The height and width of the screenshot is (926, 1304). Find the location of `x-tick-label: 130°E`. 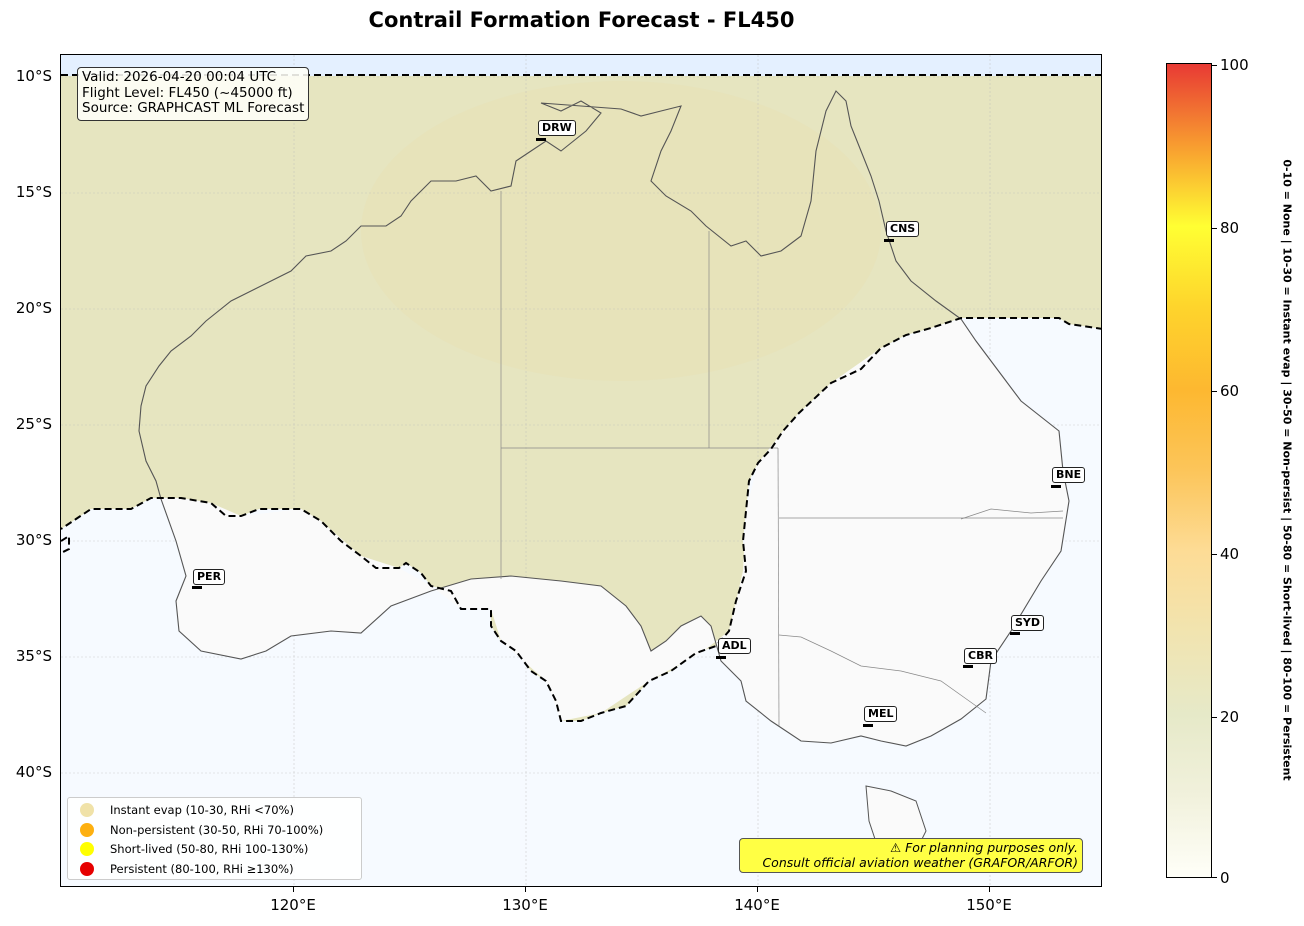

x-tick-label: 130°E is located at coordinates (525, 905).